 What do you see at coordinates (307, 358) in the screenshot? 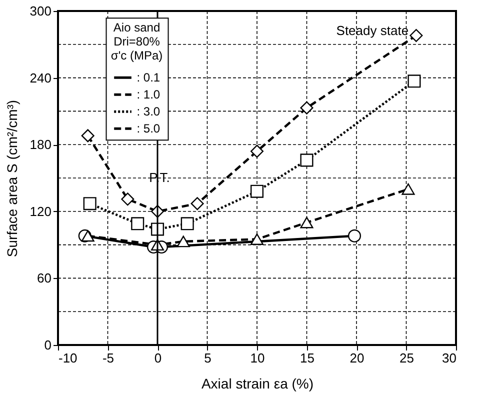
I see `x-tick-label: 15` at bounding box center [307, 358].